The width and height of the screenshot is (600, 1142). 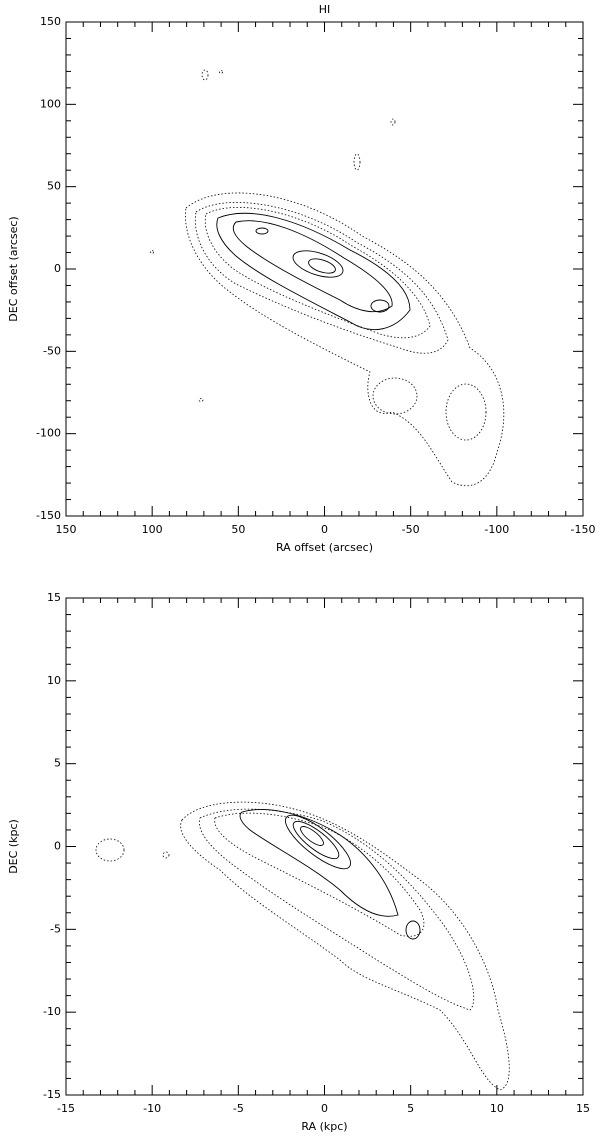 What do you see at coordinates (152, 529) in the screenshot?
I see `x-tick-label: 100` at bounding box center [152, 529].